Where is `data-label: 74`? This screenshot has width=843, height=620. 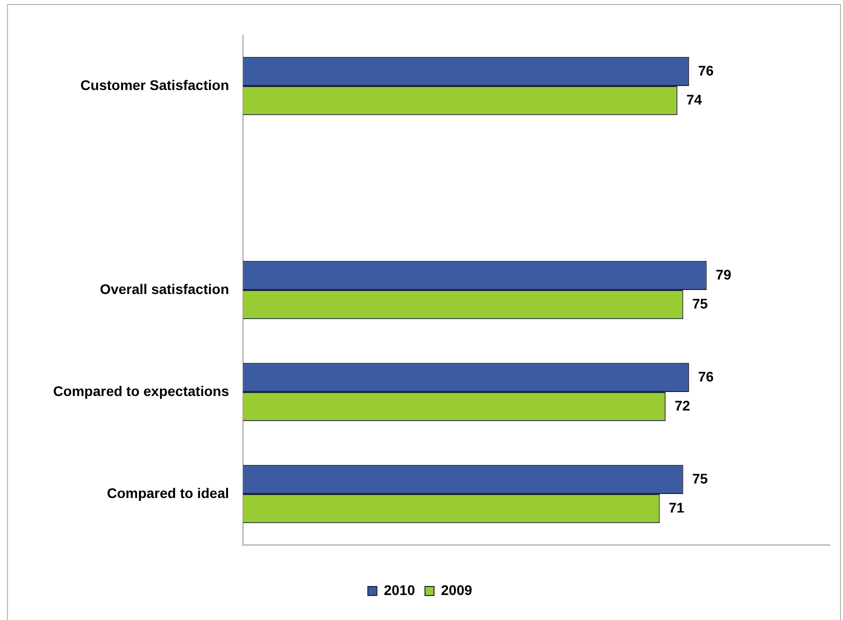
data-label: 74 is located at coordinates (694, 99).